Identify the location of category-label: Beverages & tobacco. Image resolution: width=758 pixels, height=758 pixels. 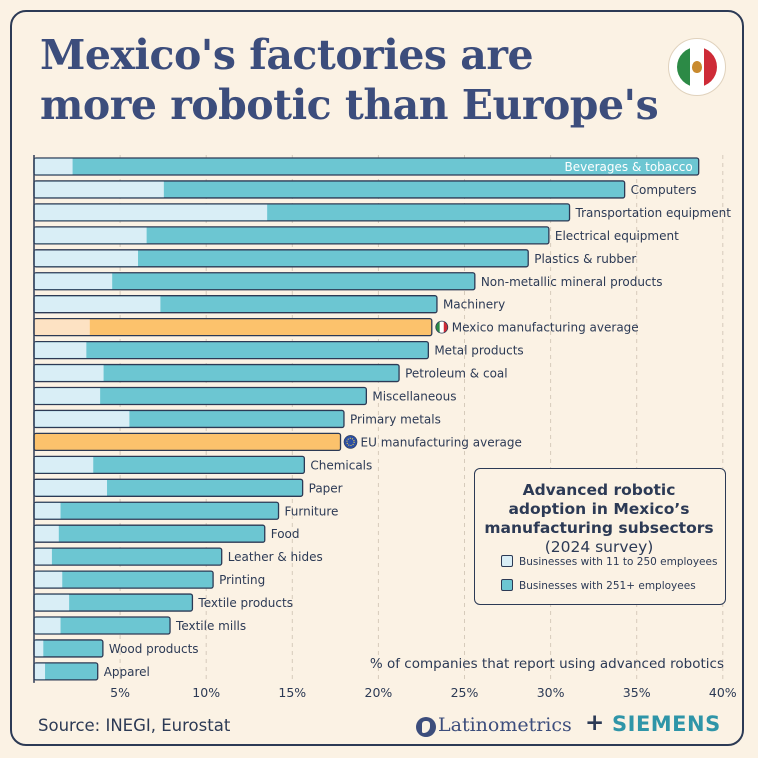
(629, 167).